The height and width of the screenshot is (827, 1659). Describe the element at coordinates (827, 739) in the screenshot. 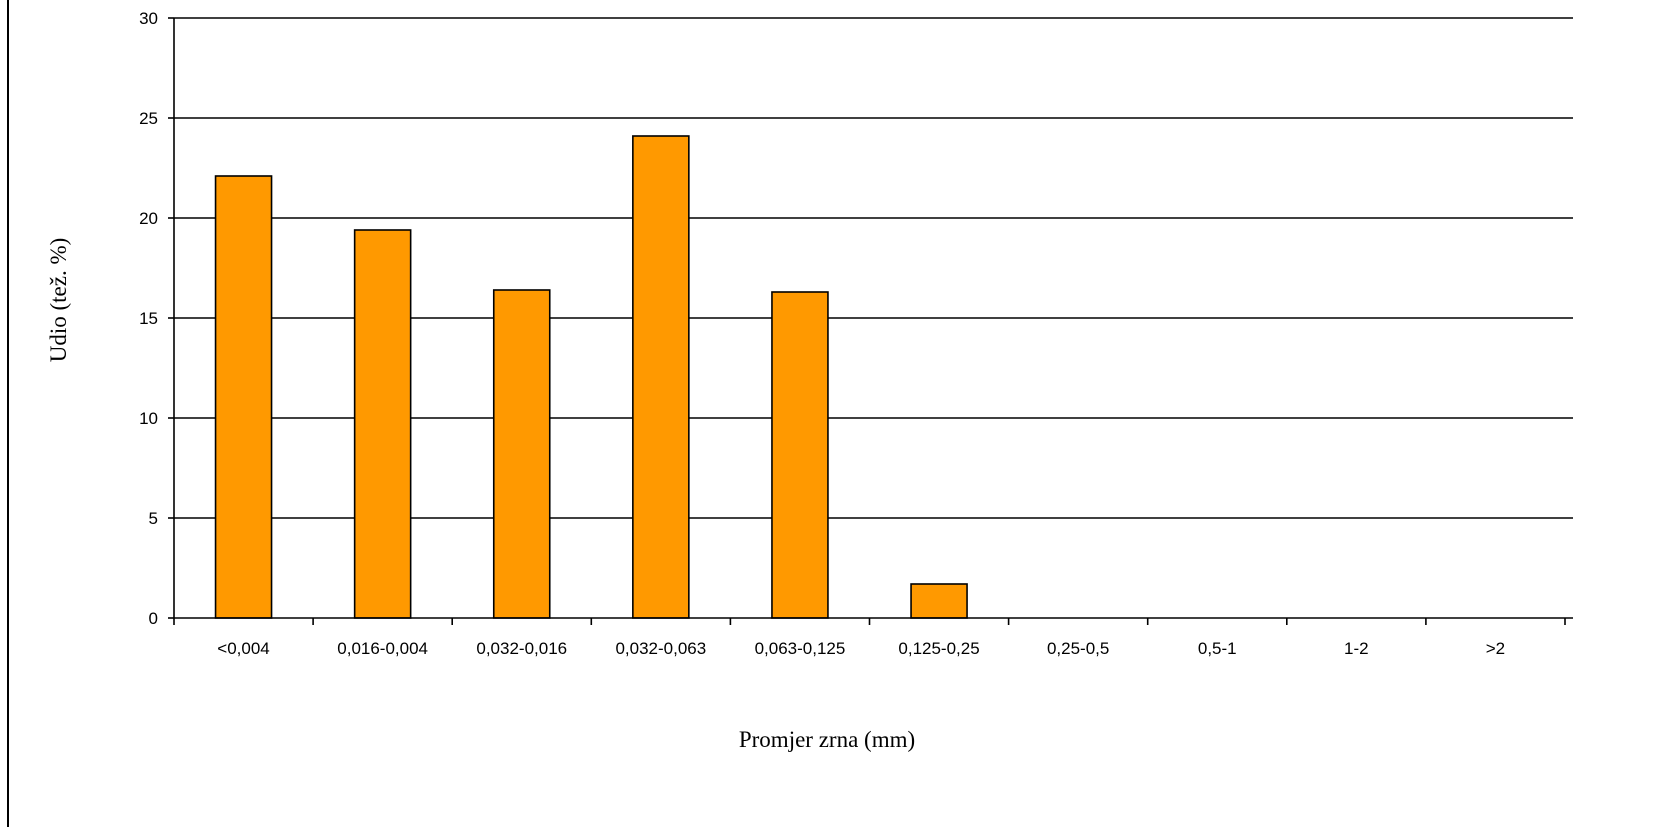

I see `x-axis-title: Promjer zrna (mm)` at that location.